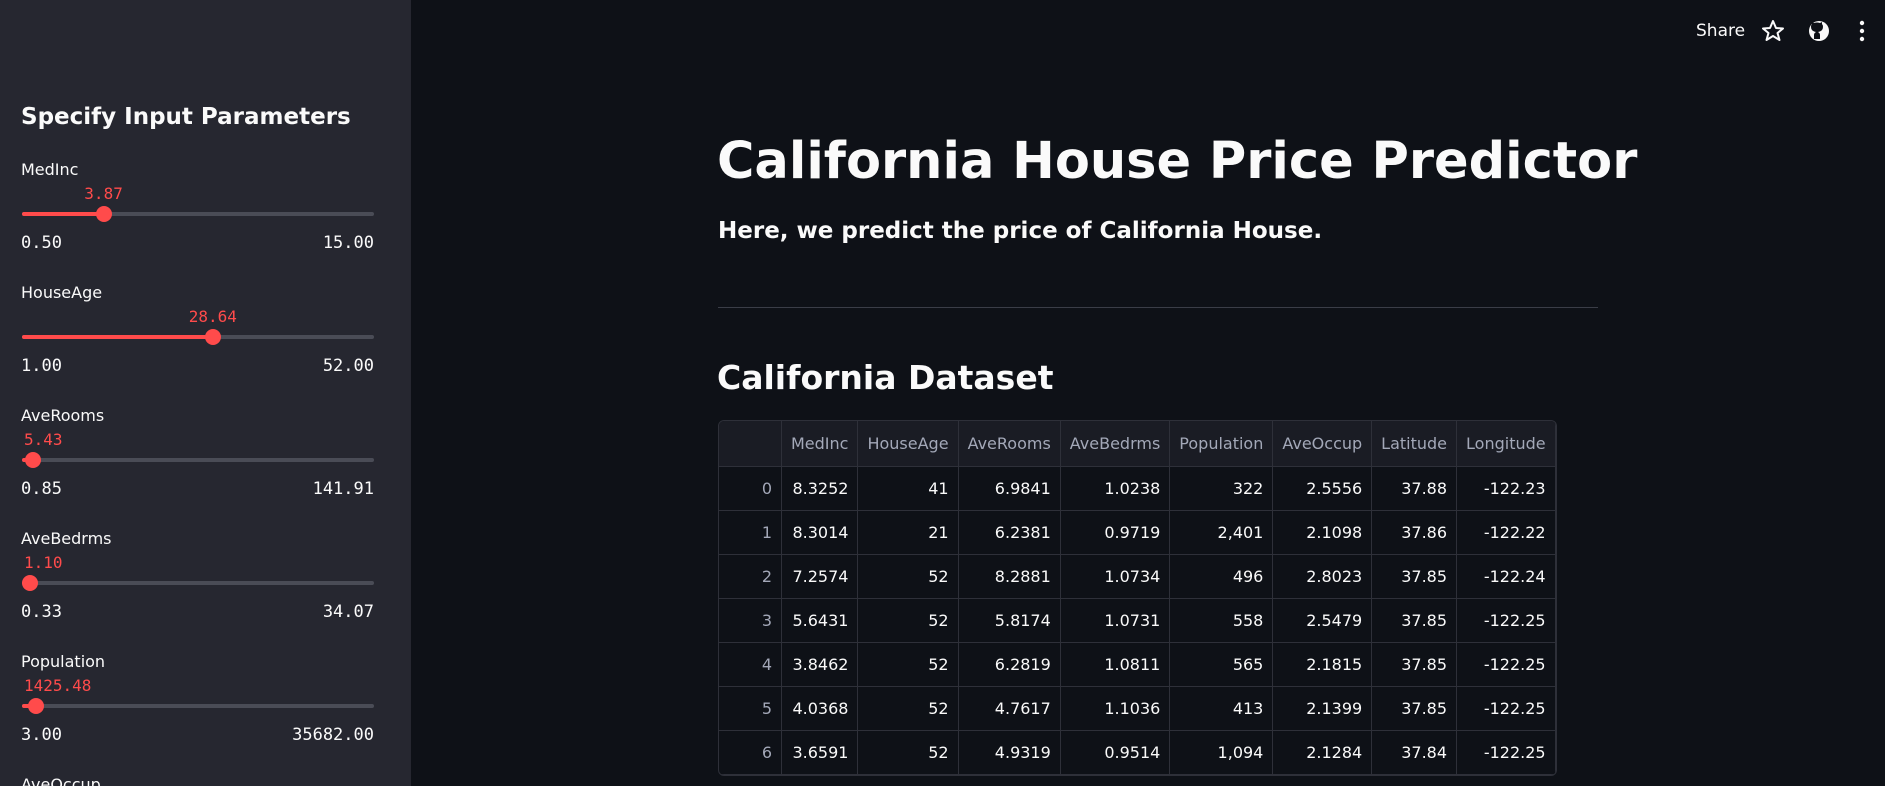  What do you see at coordinates (1323, 533) in the screenshot?
I see `table-cell: 2.1098` at bounding box center [1323, 533].